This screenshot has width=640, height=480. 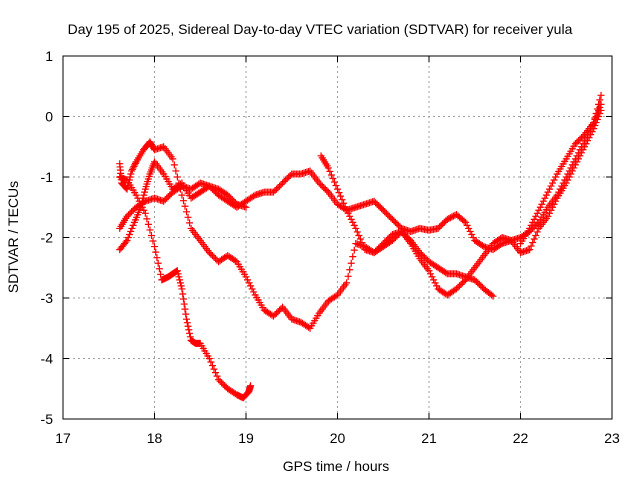 I want to click on y-tick-label: -5, so click(x=47, y=419).